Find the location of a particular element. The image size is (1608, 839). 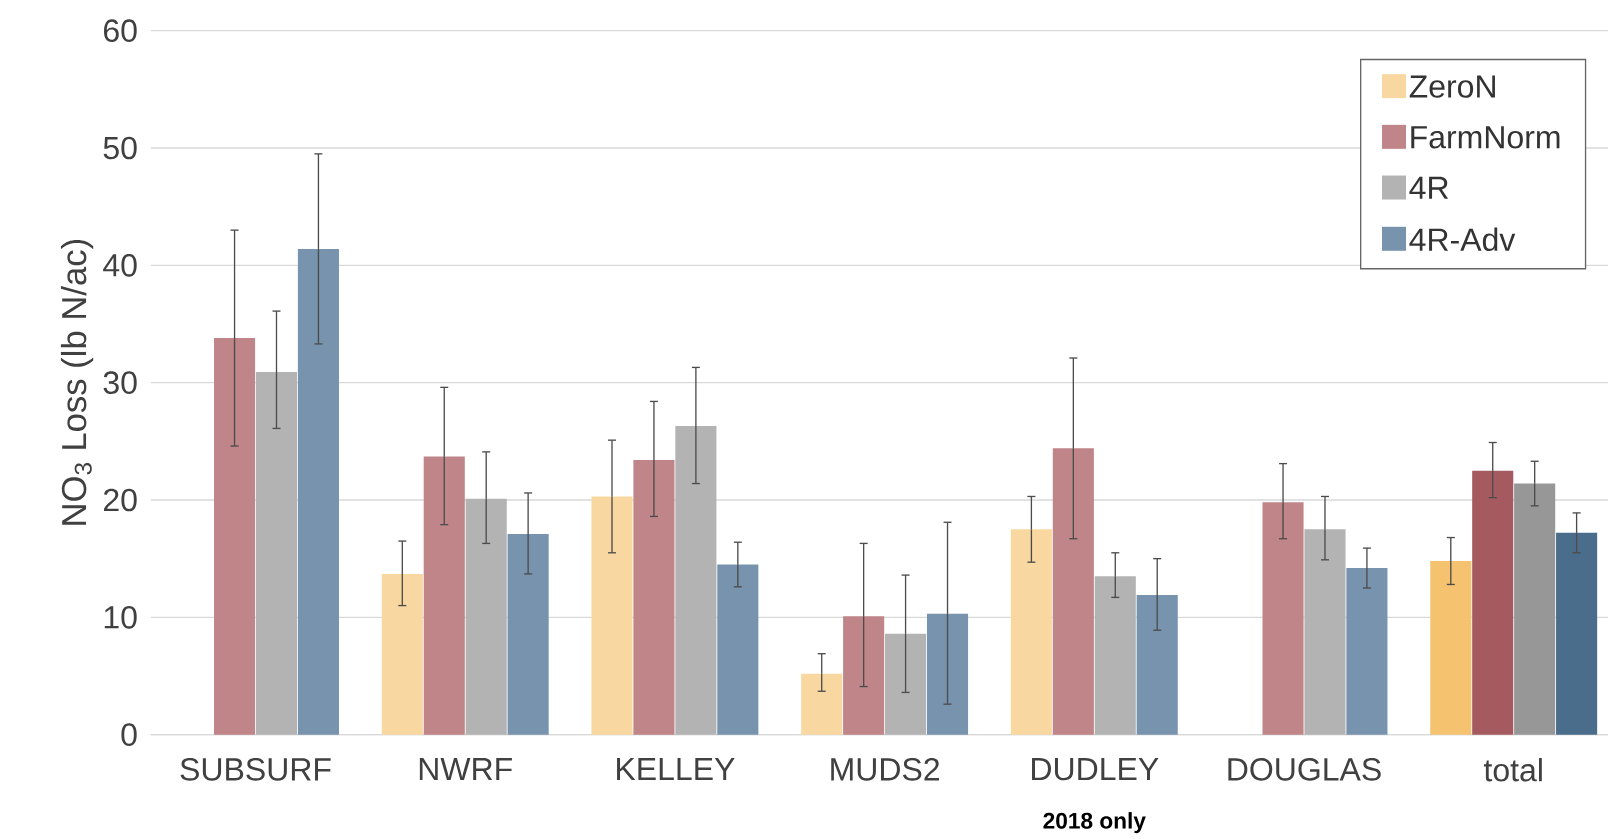

y-tick-label: 40 is located at coordinates (120, 265).